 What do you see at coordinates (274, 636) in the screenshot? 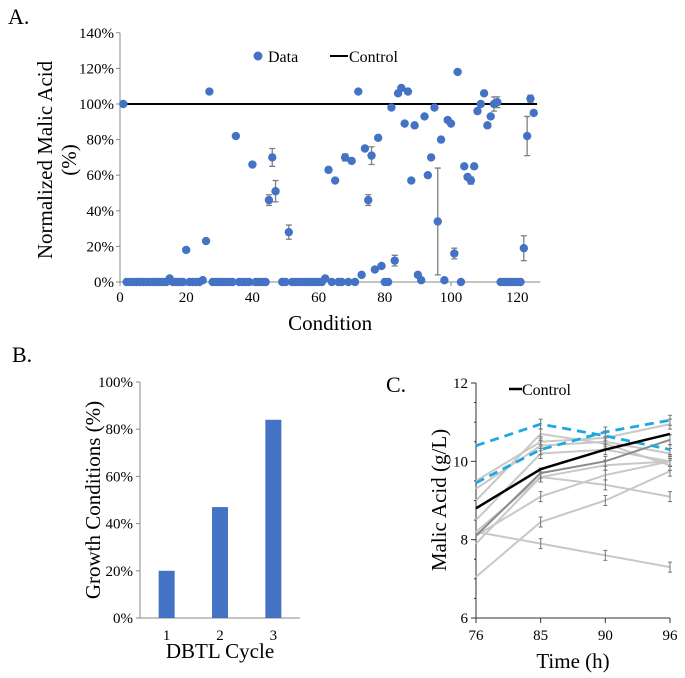
I see `b-x-tick-label: 3` at bounding box center [274, 636].